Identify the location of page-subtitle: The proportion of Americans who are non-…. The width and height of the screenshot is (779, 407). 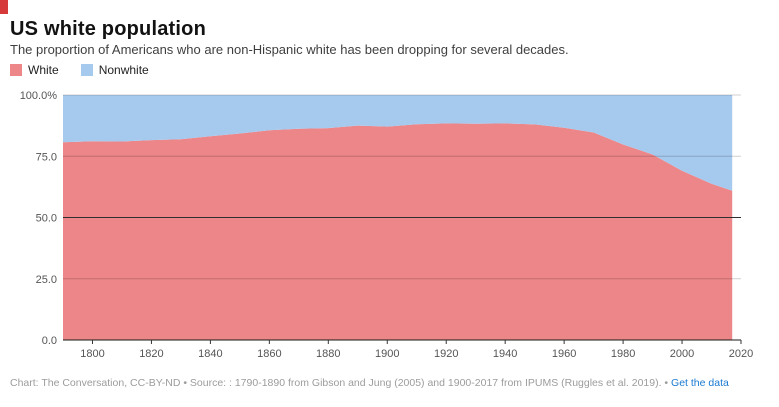
(289, 49).